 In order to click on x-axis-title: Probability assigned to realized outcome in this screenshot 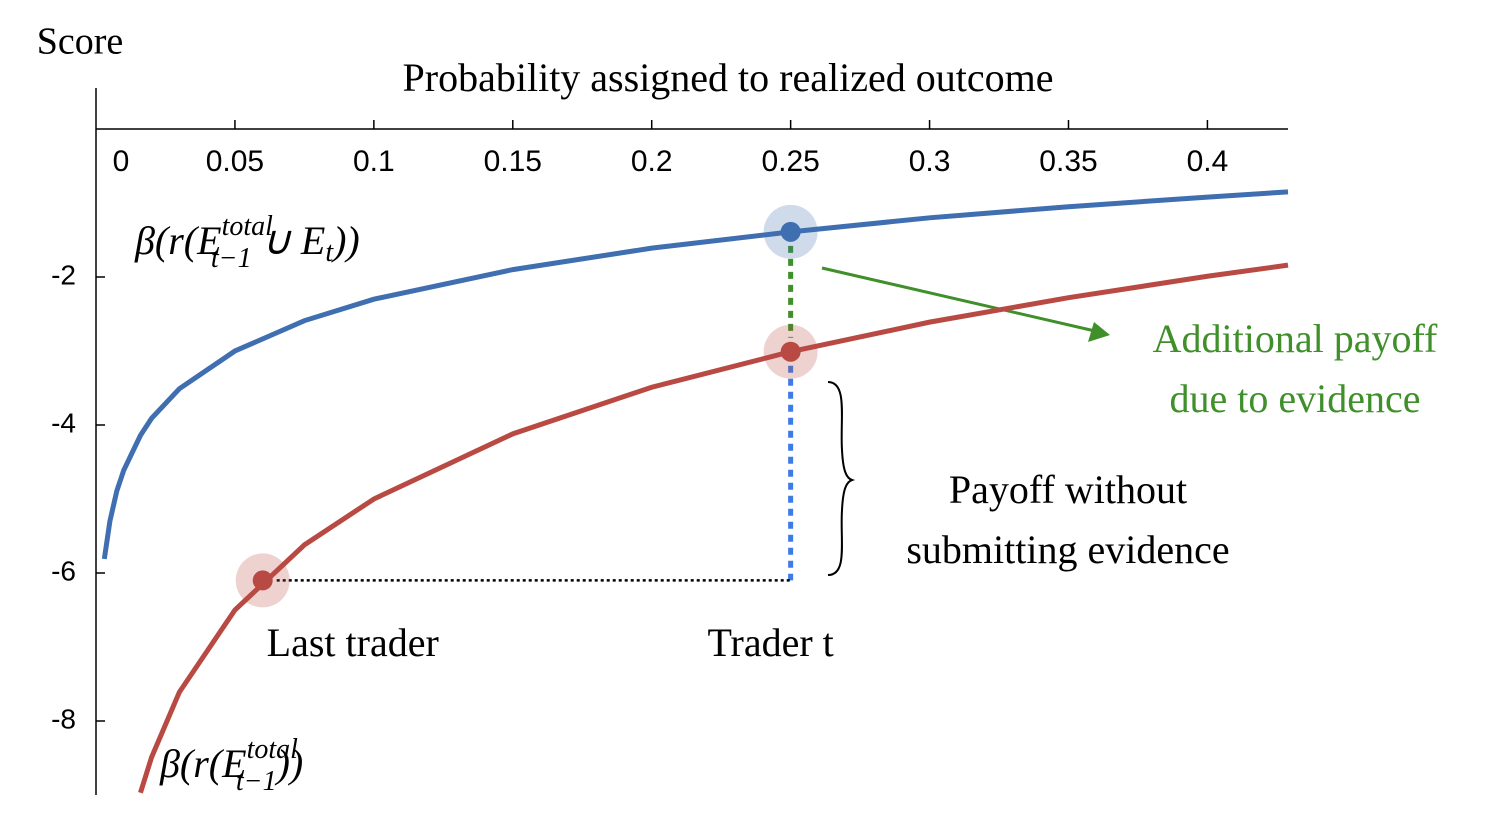, I will do `click(728, 77)`.